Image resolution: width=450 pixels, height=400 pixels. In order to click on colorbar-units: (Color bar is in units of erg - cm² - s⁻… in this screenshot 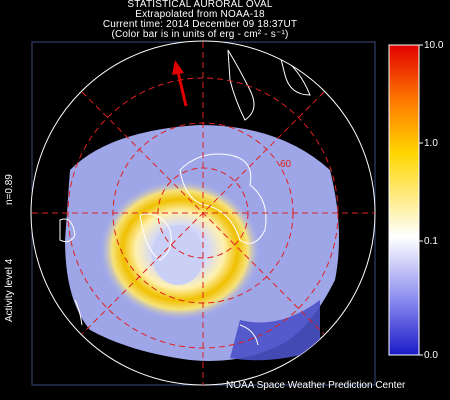, I will do `click(200, 34)`.